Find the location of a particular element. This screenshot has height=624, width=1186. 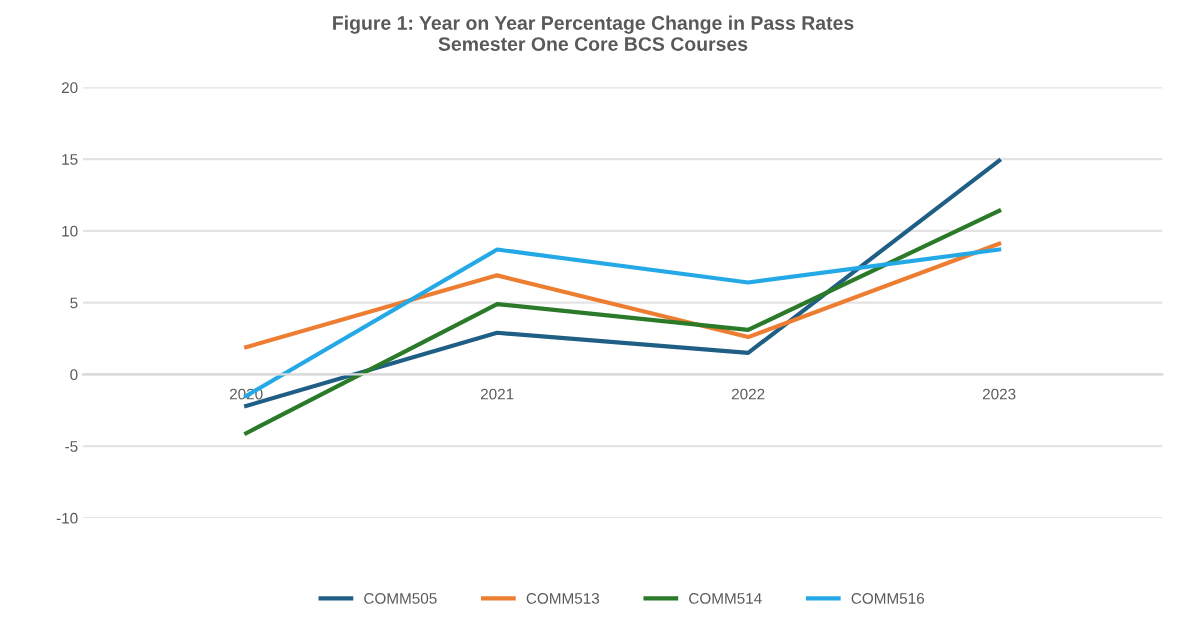

y-tick-label: 0 is located at coordinates (74, 375).